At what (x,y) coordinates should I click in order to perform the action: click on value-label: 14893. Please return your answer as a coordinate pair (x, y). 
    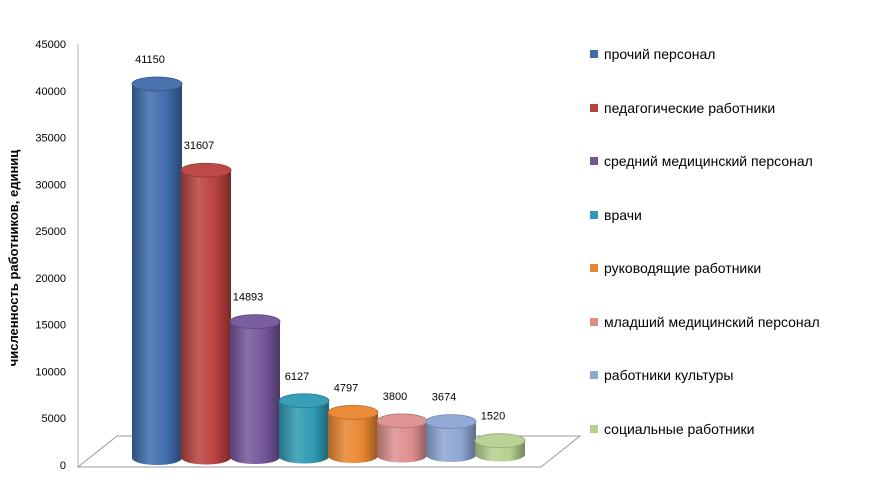
    Looking at the image, I should click on (248, 298).